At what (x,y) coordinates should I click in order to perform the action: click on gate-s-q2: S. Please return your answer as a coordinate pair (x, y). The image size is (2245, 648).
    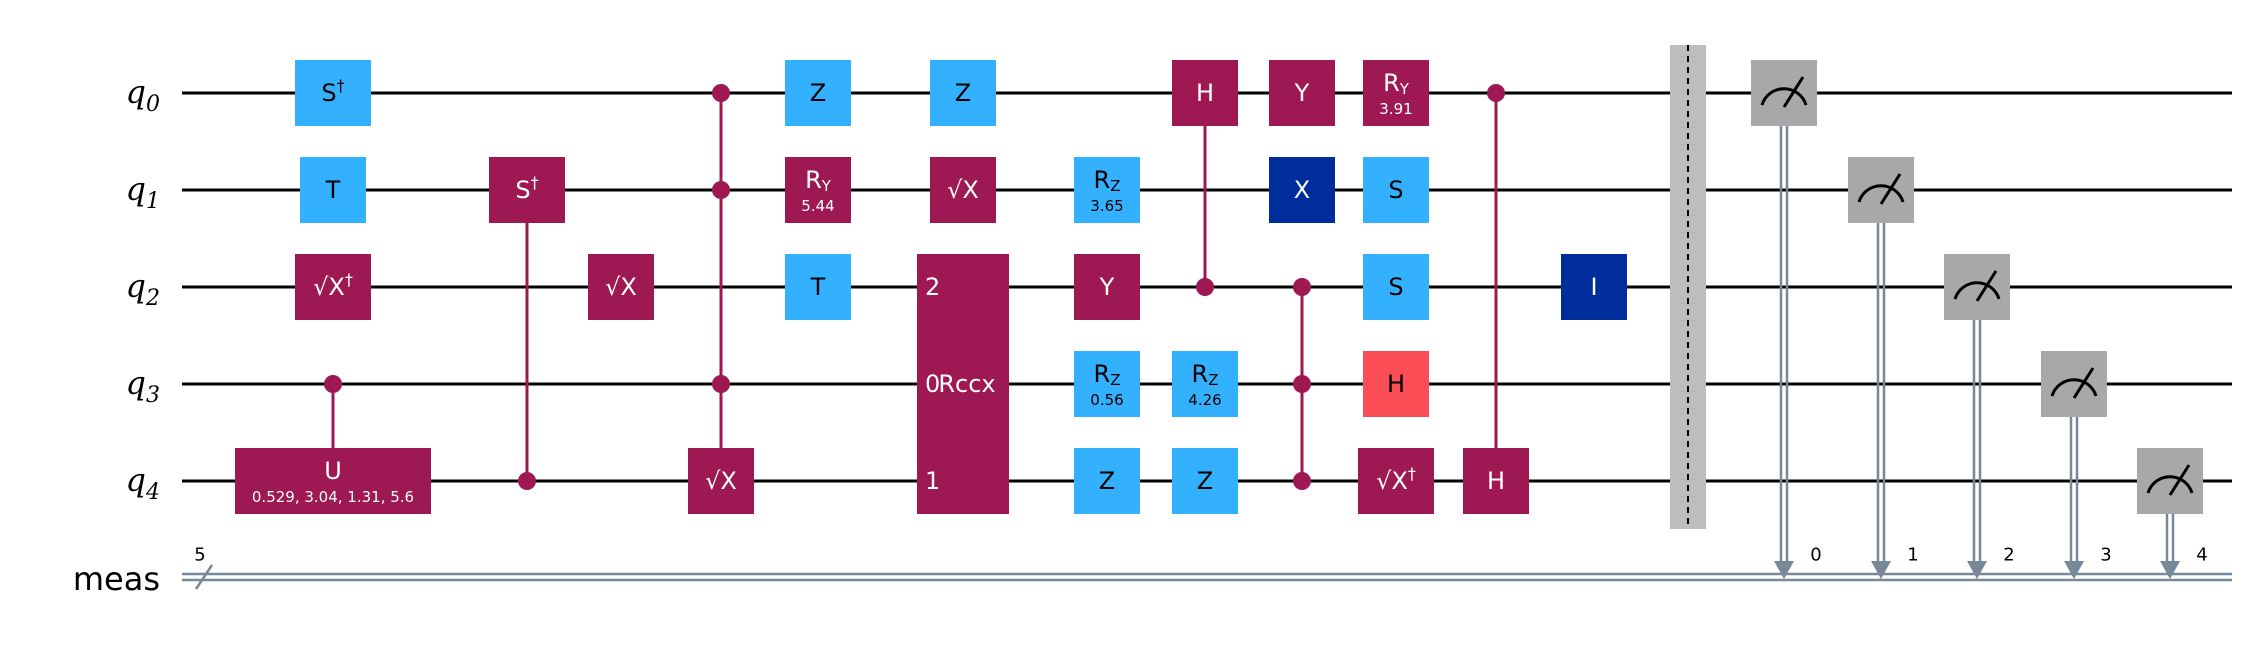
    Looking at the image, I should click on (1396, 287).